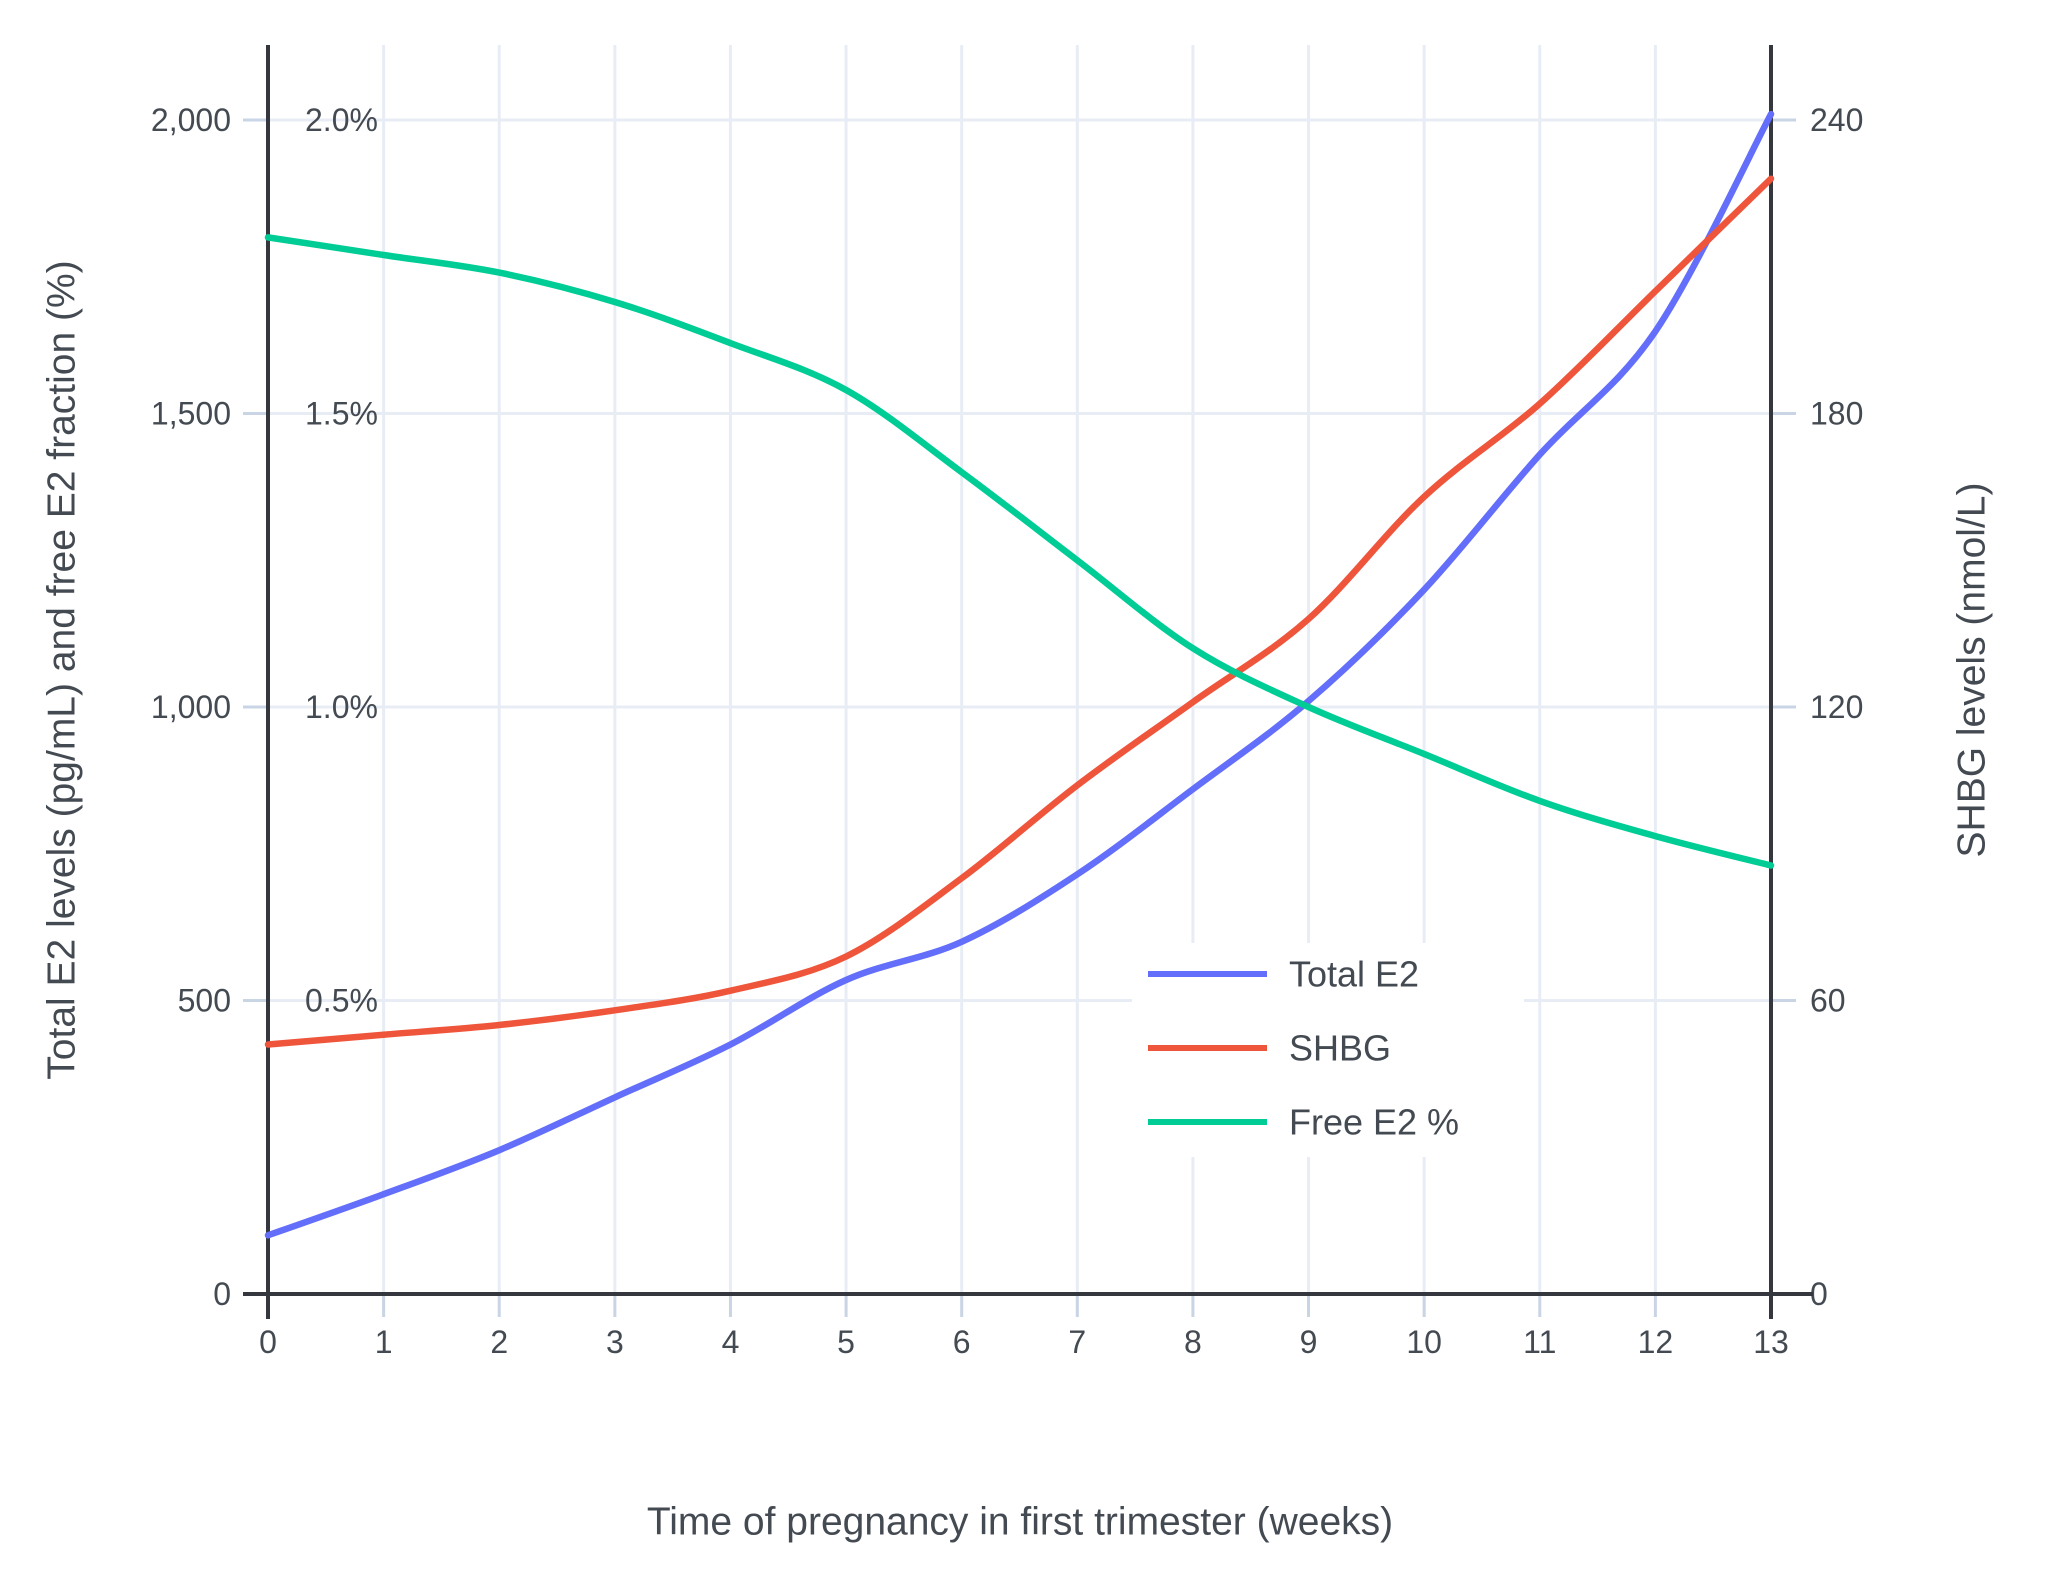 This screenshot has width=2048, height=1588. Describe the element at coordinates (191, 707) in the screenshot. I see `left-tick-label: 1,000` at that location.